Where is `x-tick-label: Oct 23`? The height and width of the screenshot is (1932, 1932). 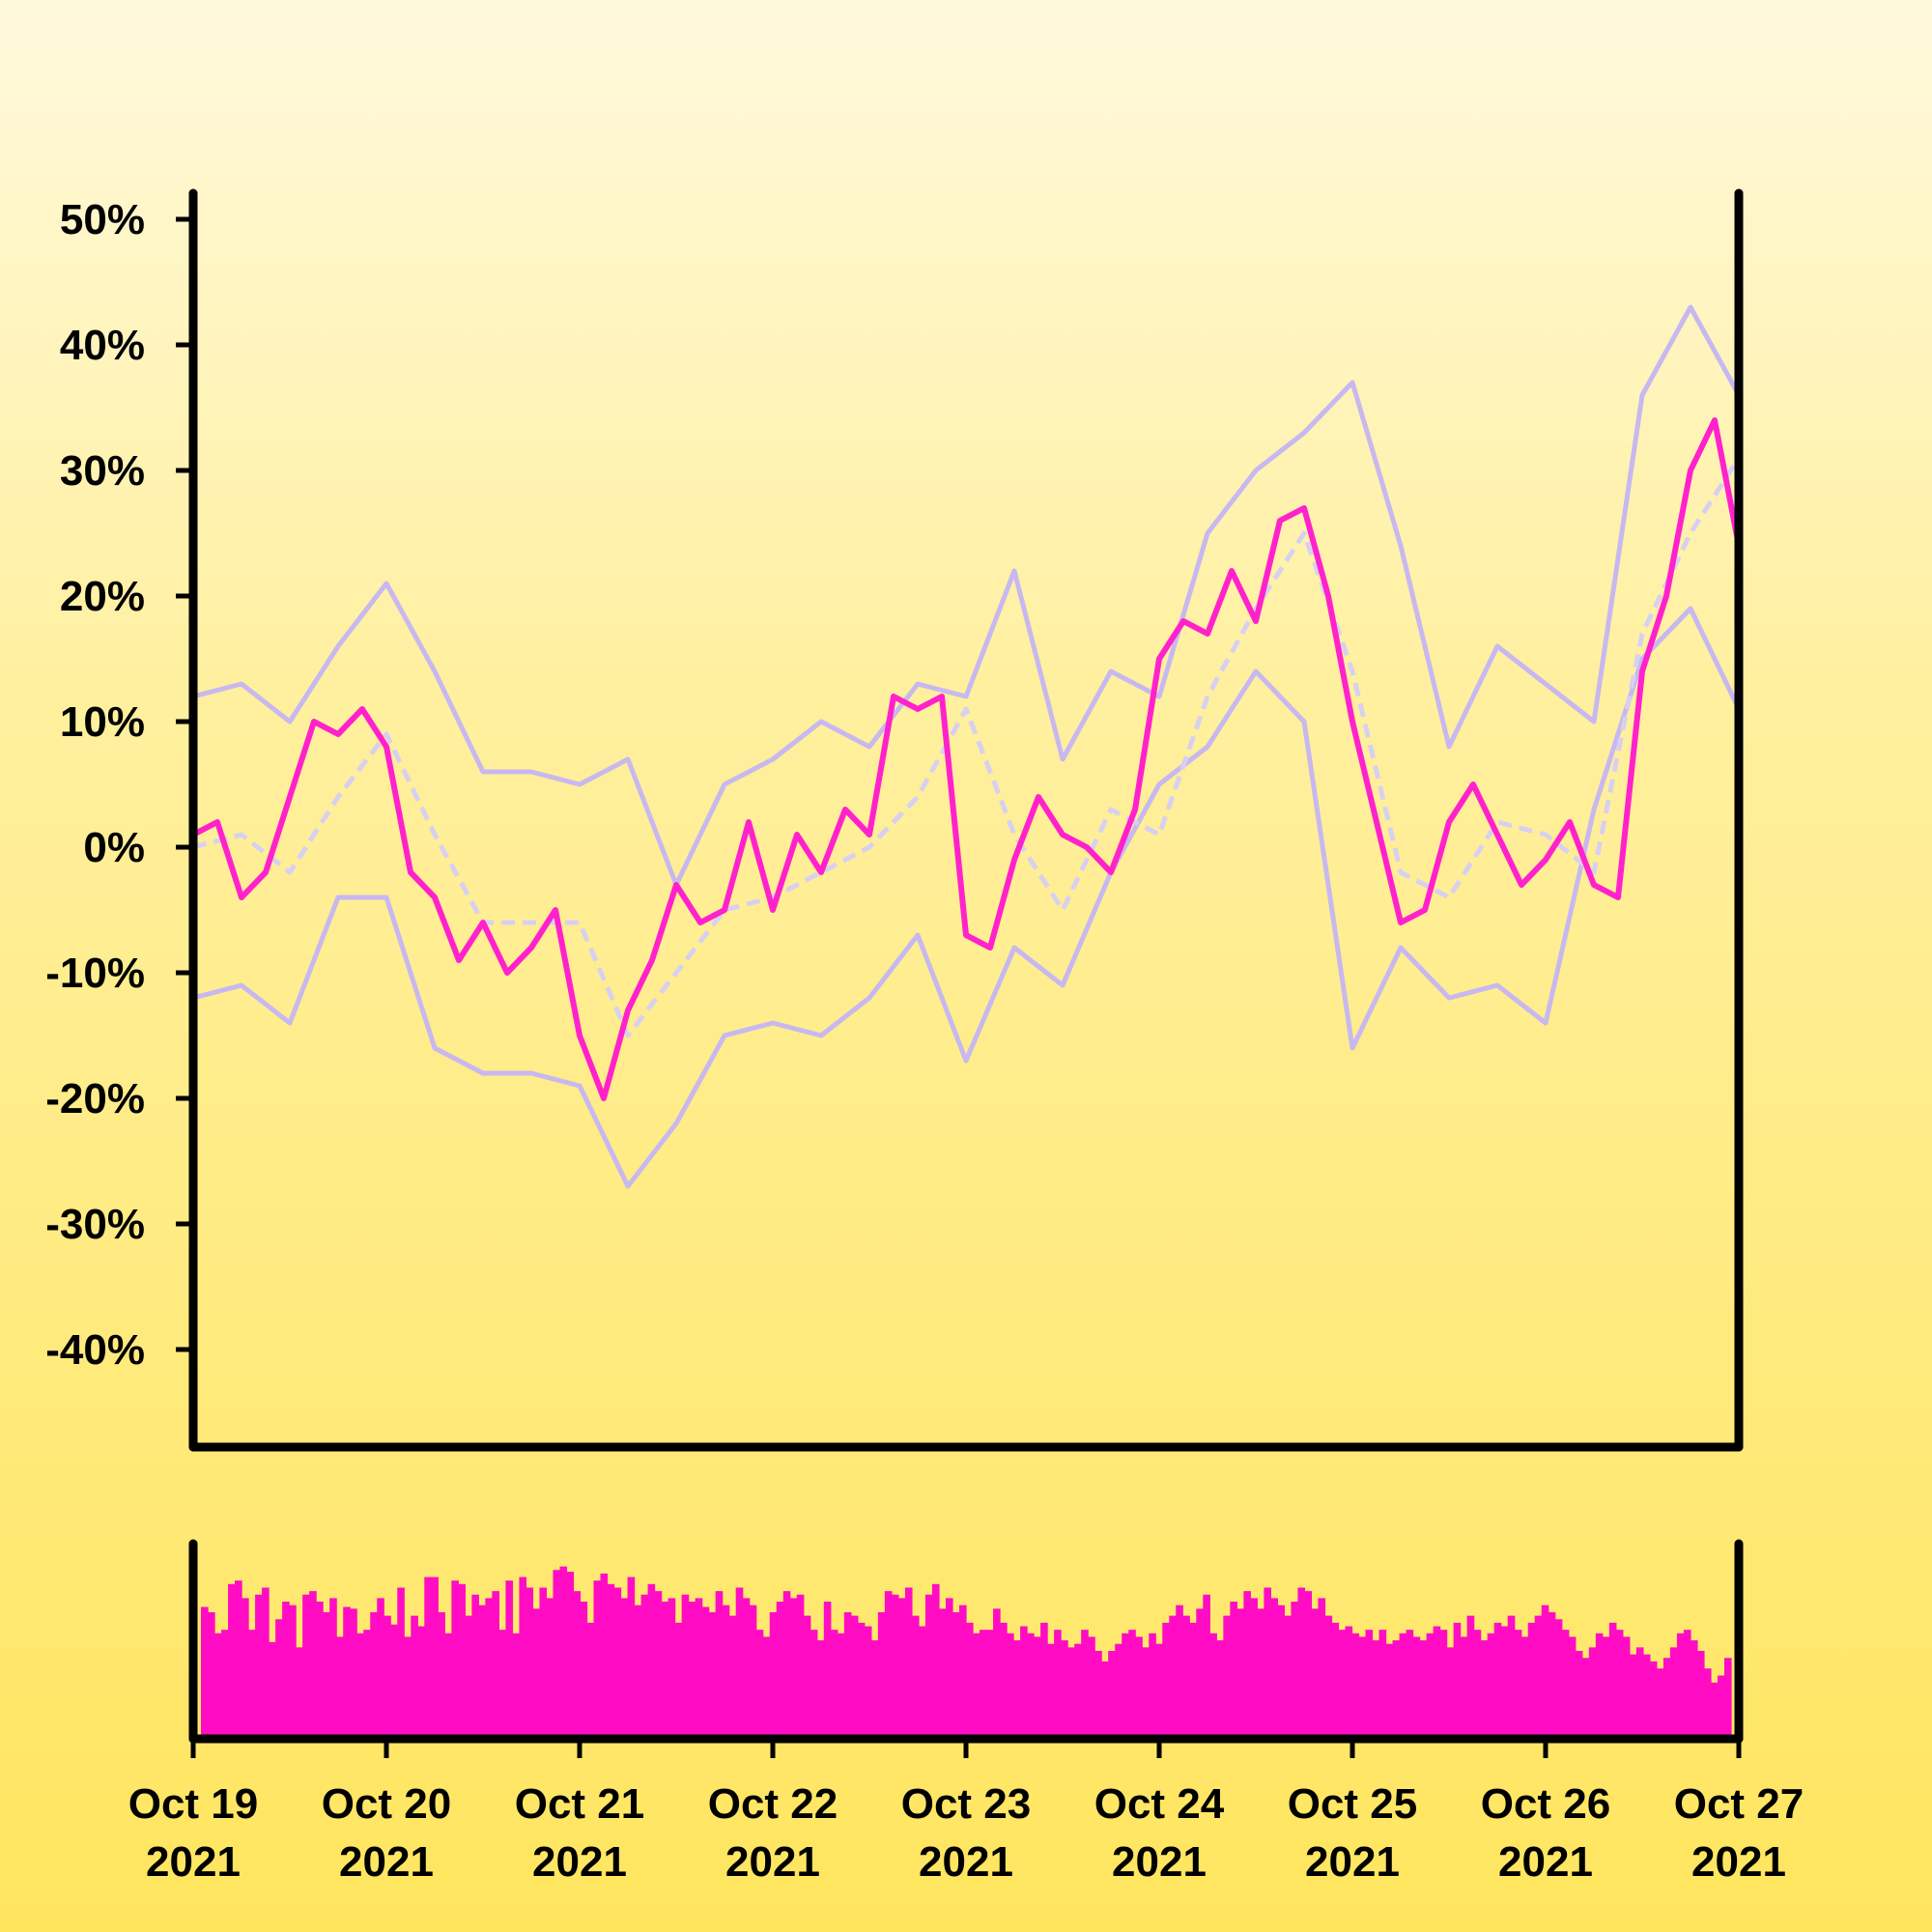
x-tick-label: Oct 23 is located at coordinates (966, 1804).